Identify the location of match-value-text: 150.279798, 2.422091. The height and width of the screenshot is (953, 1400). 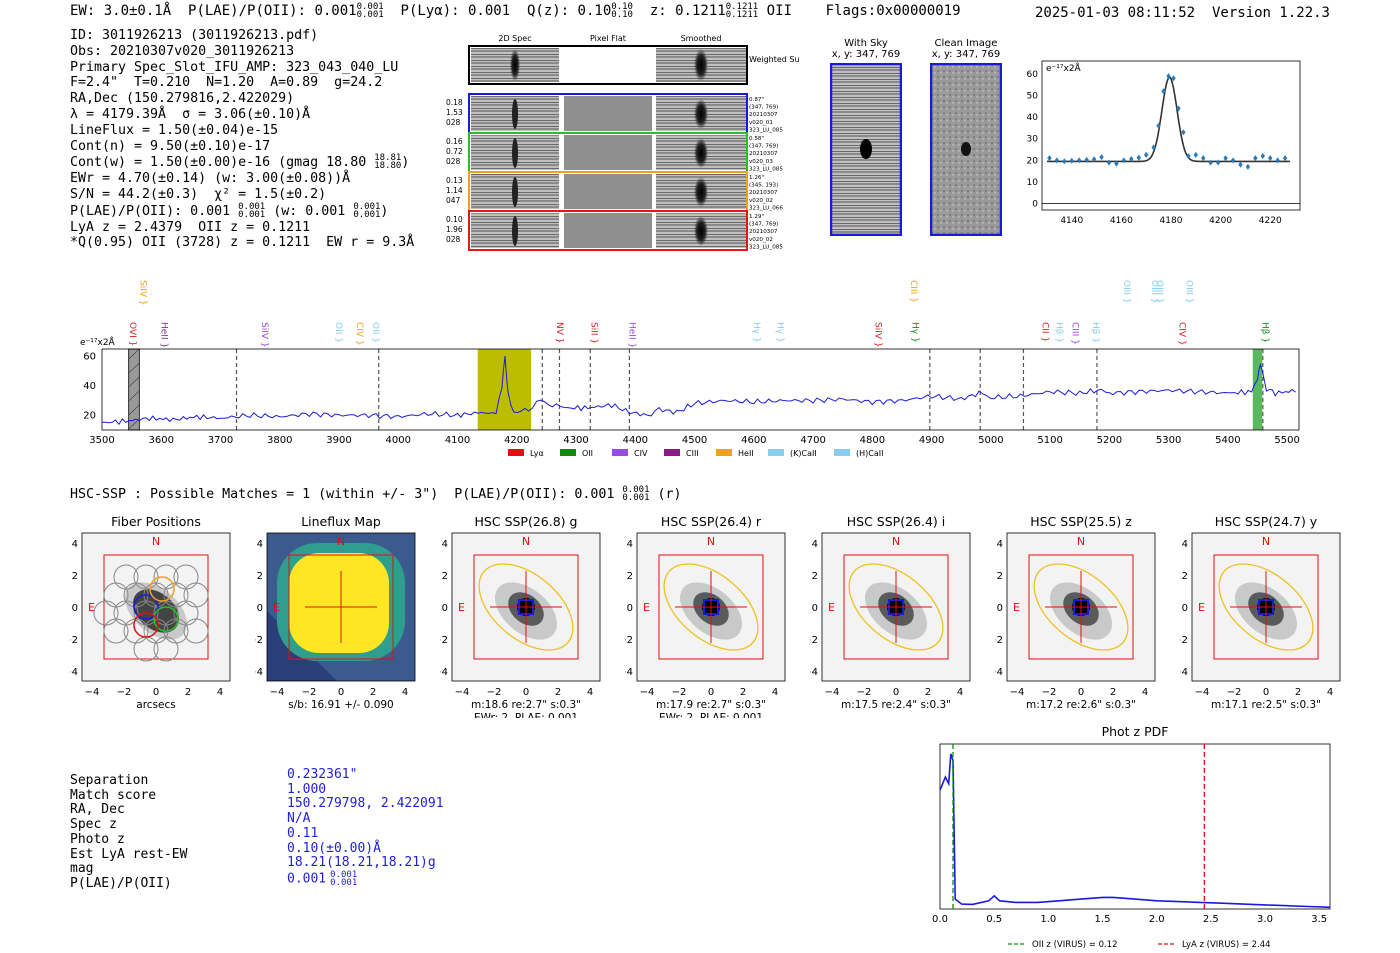
(365, 804).